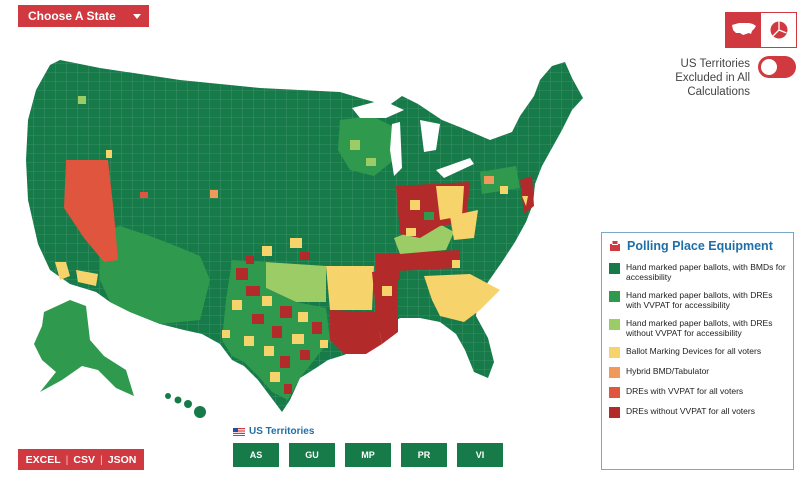  I want to click on territory-buttons: AS GU MP PR VI, so click(368, 455).